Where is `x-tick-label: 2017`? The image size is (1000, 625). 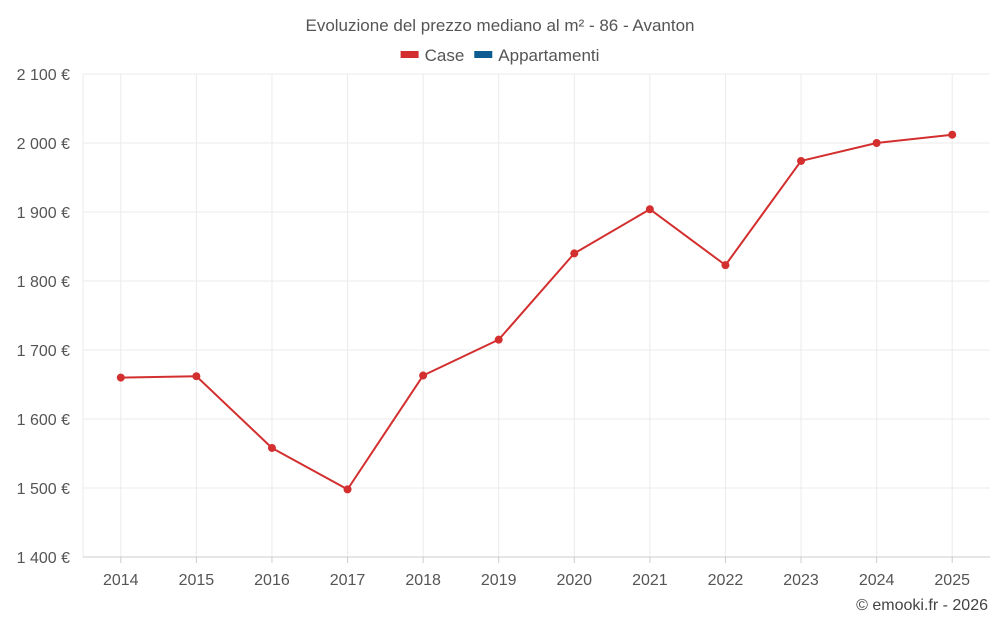 x-tick-label: 2017 is located at coordinates (348, 580).